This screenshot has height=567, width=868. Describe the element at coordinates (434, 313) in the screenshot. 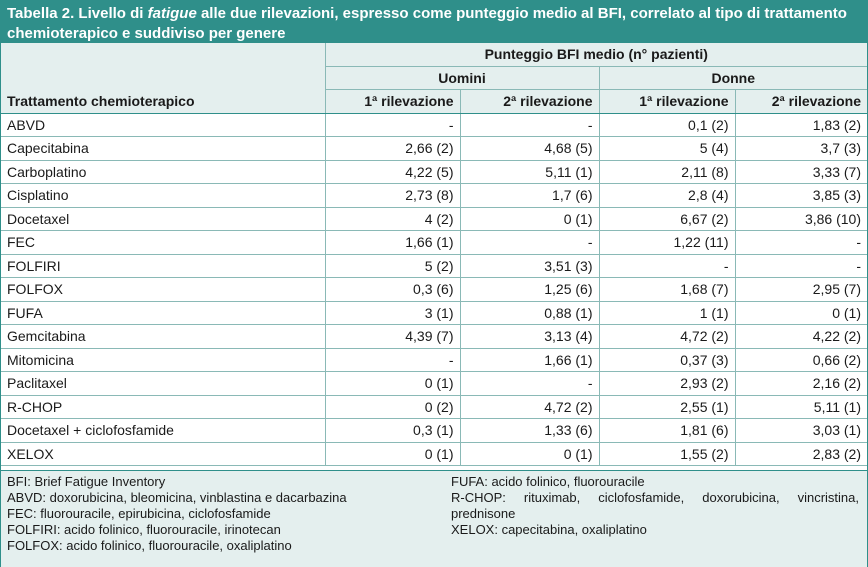

I see `table-row: FUFA 3 (1) 0,88 (1) 1 (1) 0 (1)` at that location.